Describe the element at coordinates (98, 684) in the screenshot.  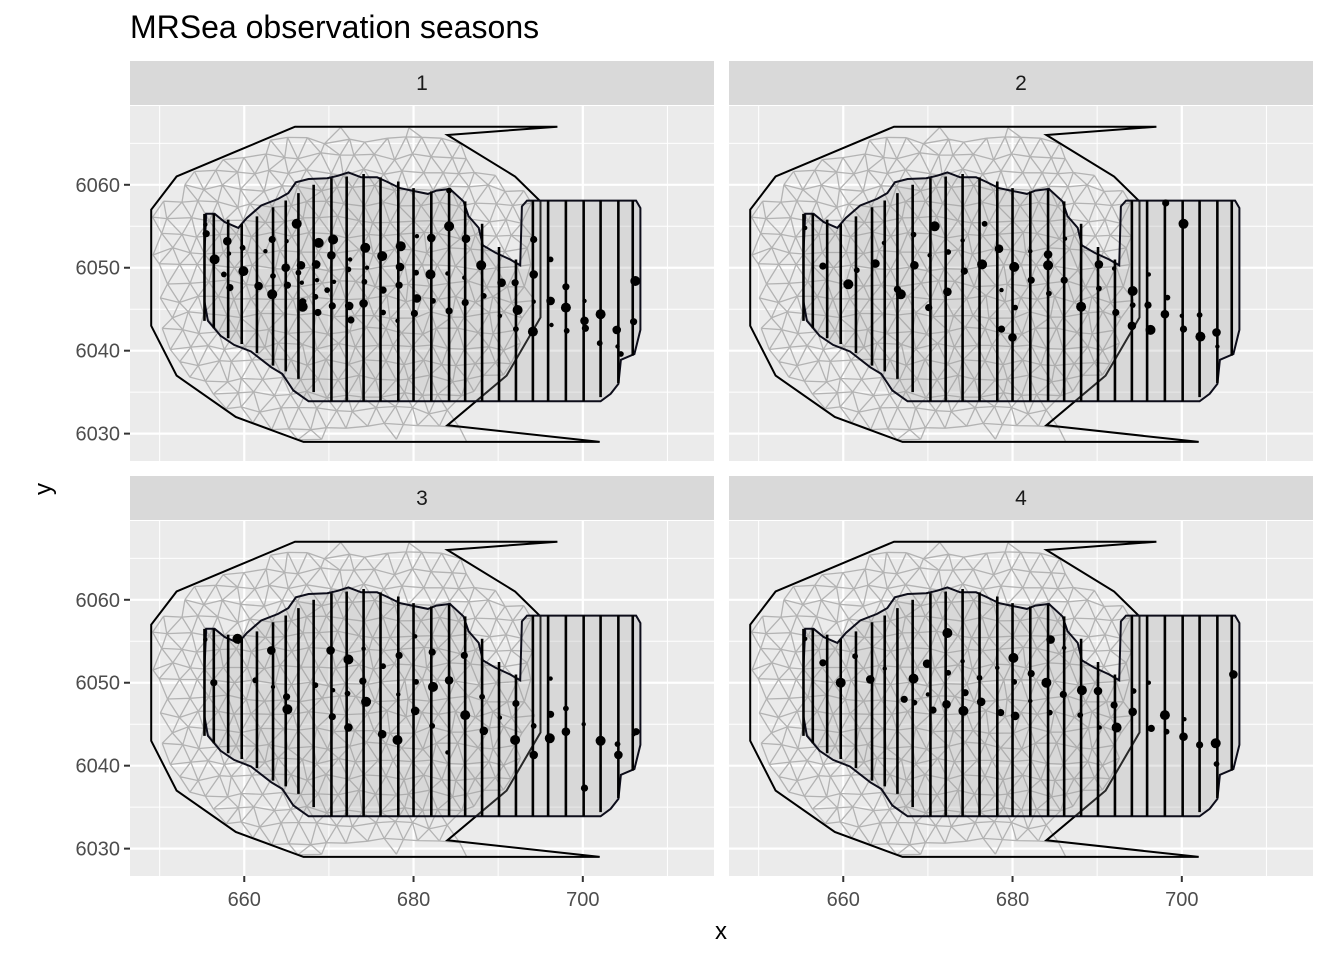
I see `y-tick-label: 6050` at that location.